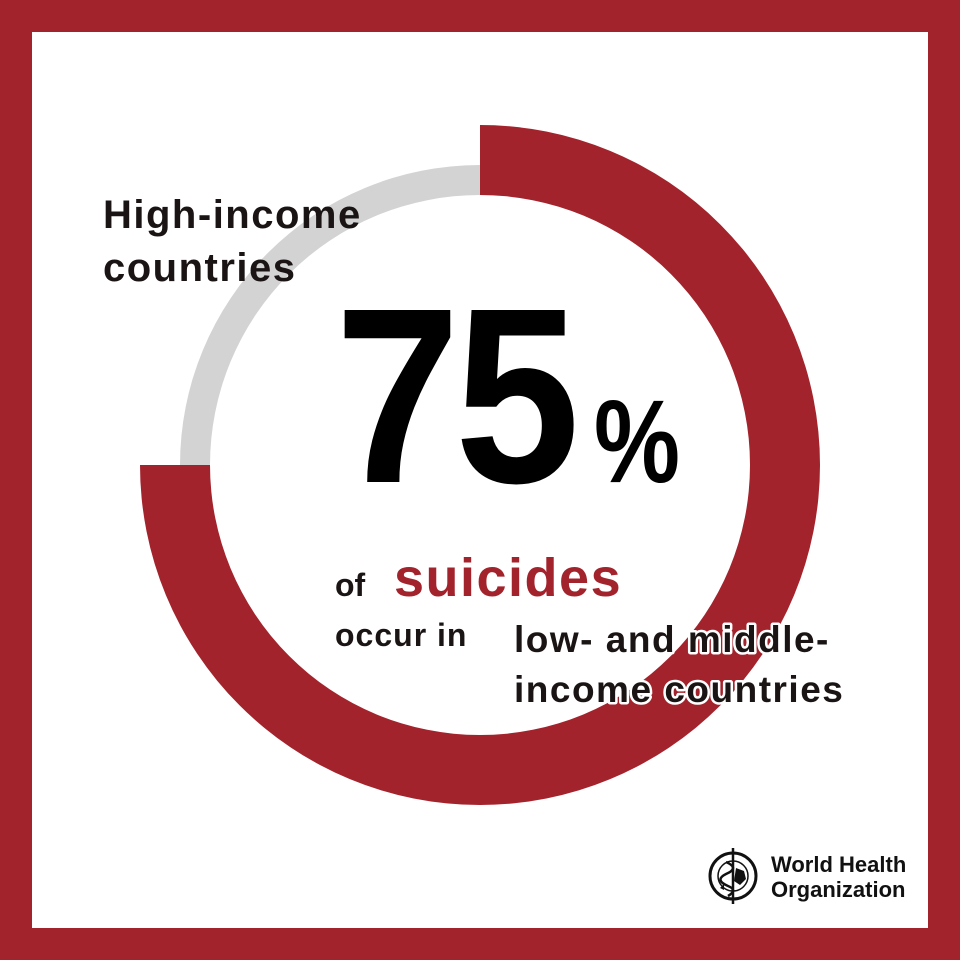 This screenshot has width=960, height=960. What do you see at coordinates (232, 215) in the screenshot?
I see `label-high-income-1: High-income` at bounding box center [232, 215].